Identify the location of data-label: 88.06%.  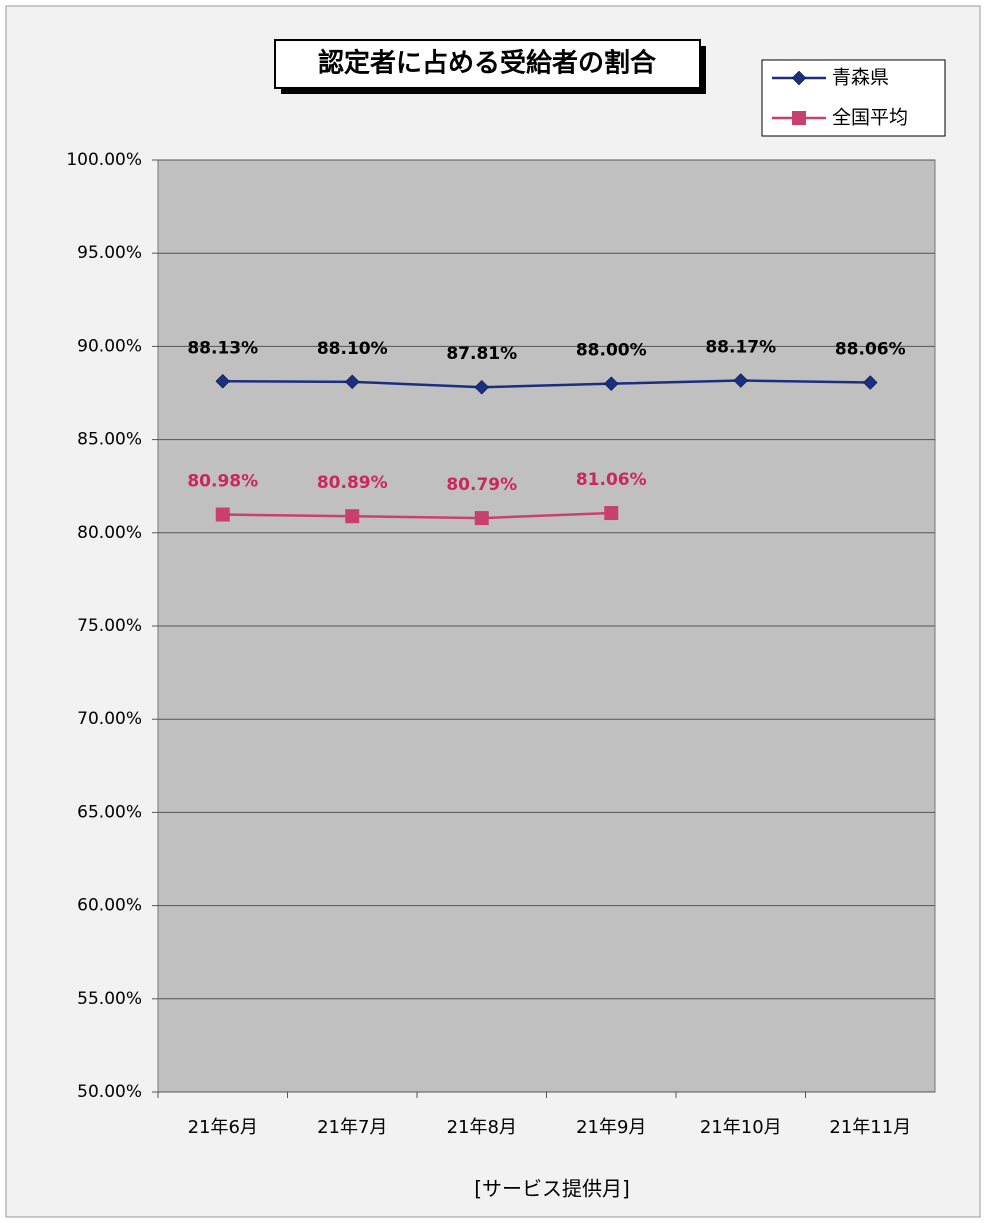
(870, 350).